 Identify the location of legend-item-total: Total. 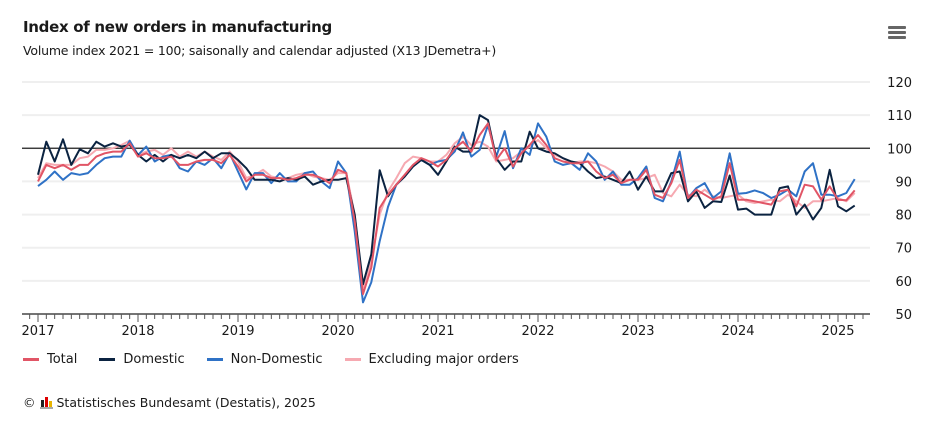
(50, 359).